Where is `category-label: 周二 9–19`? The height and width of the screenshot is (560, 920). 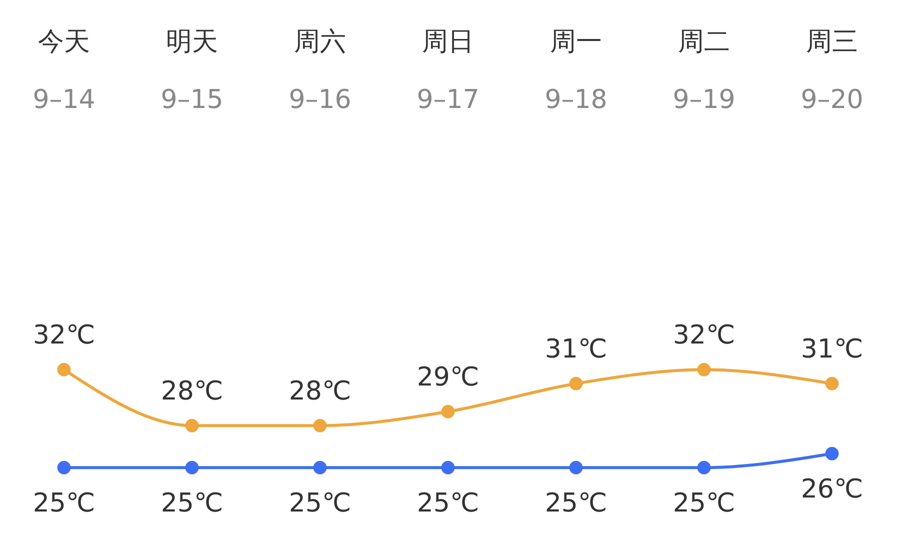 category-label: 周二 9–19 is located at coordinates (704, 71).